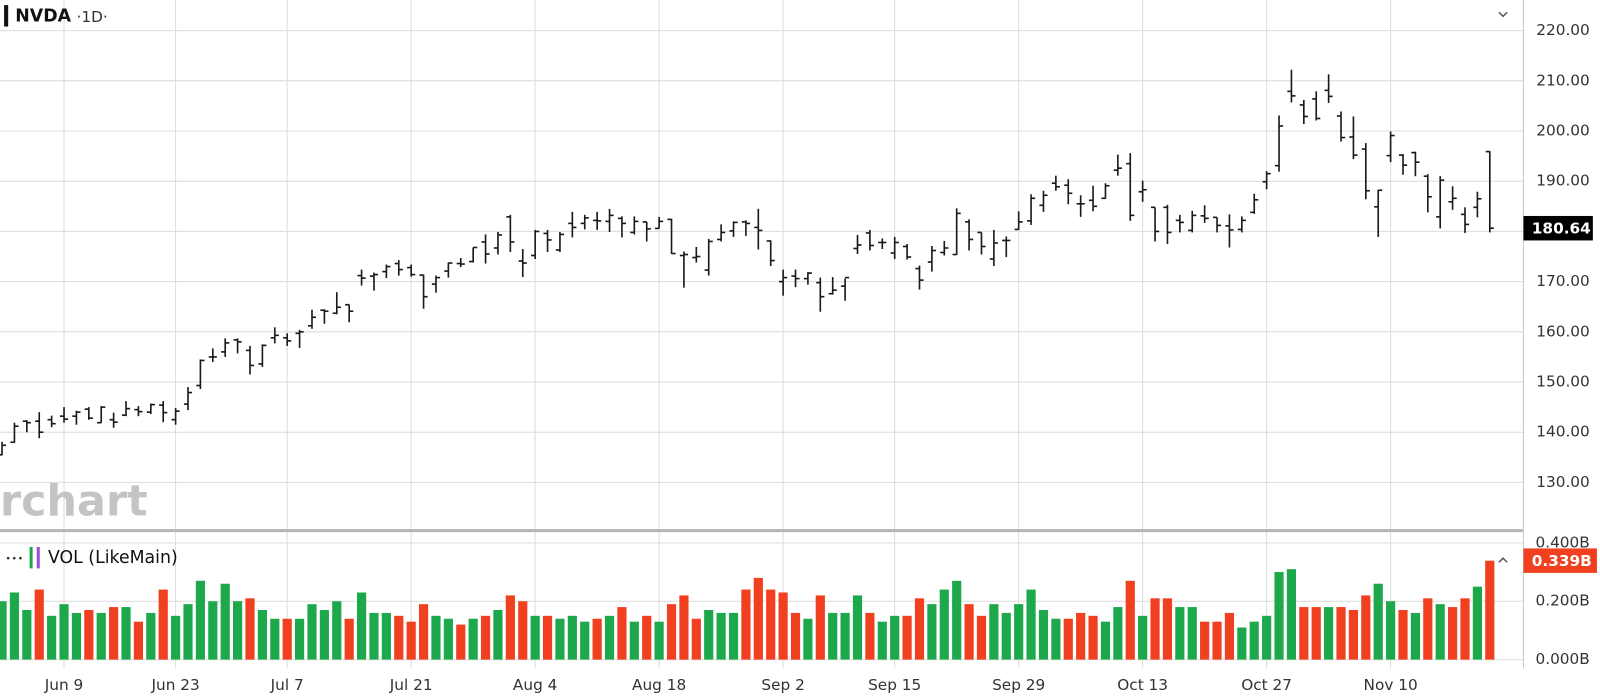 The image size is (1600, 700). Describe the element at coordinates (92, 17) in the screenshot. I see `interval: ·1D·` at that location.